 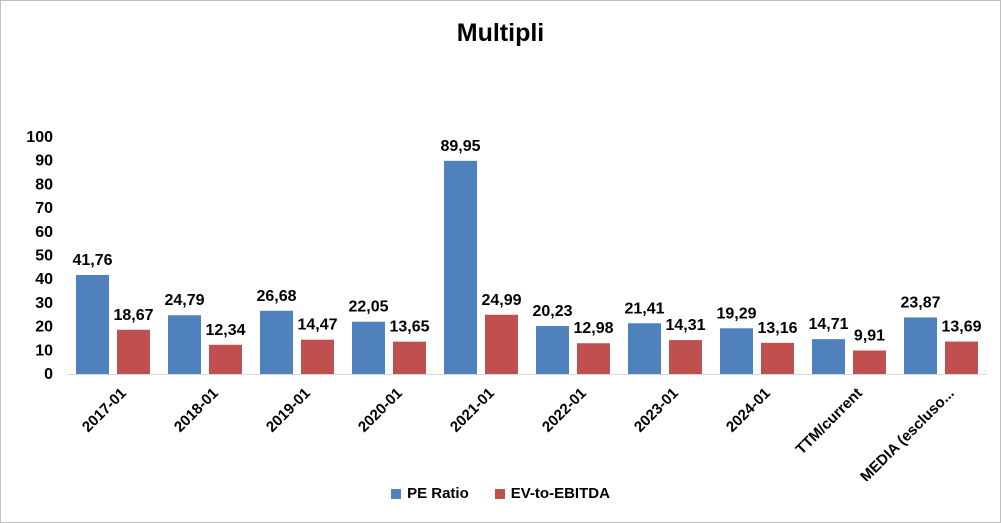 What do you see at coordinates (593, 328) in the screenshot?
I see `data-label-ev-to-ebitda: 12,98` at bounding box center [593, 328].